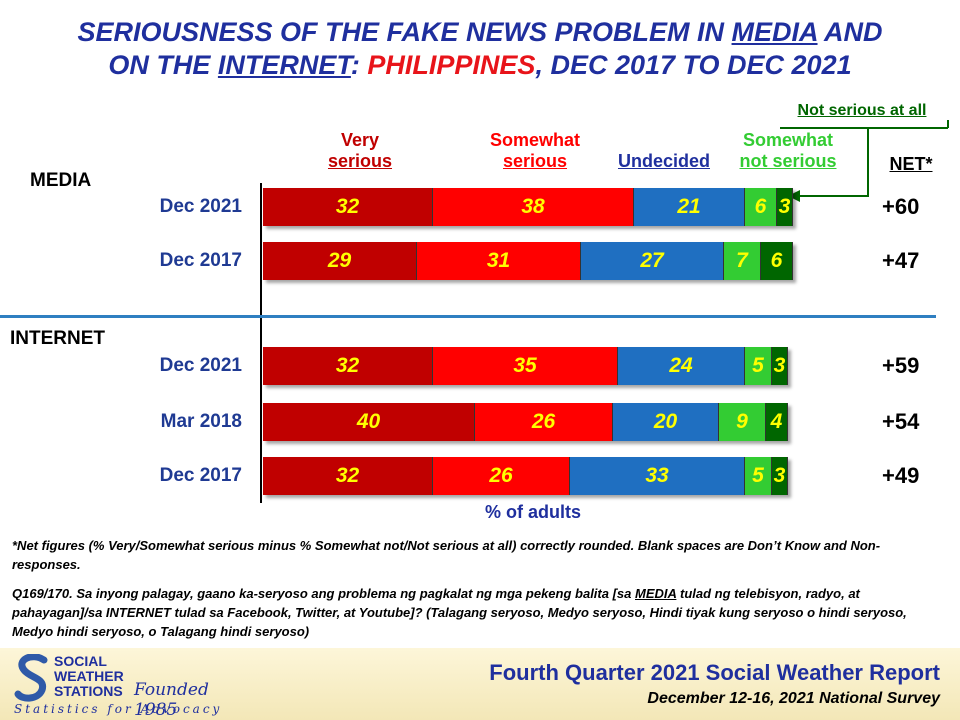 The height and width of the screenshot is (720, 960). Describe the element at coordinates (657, 476) in the screenshot. I see `segment-undecided: 33` at that location.